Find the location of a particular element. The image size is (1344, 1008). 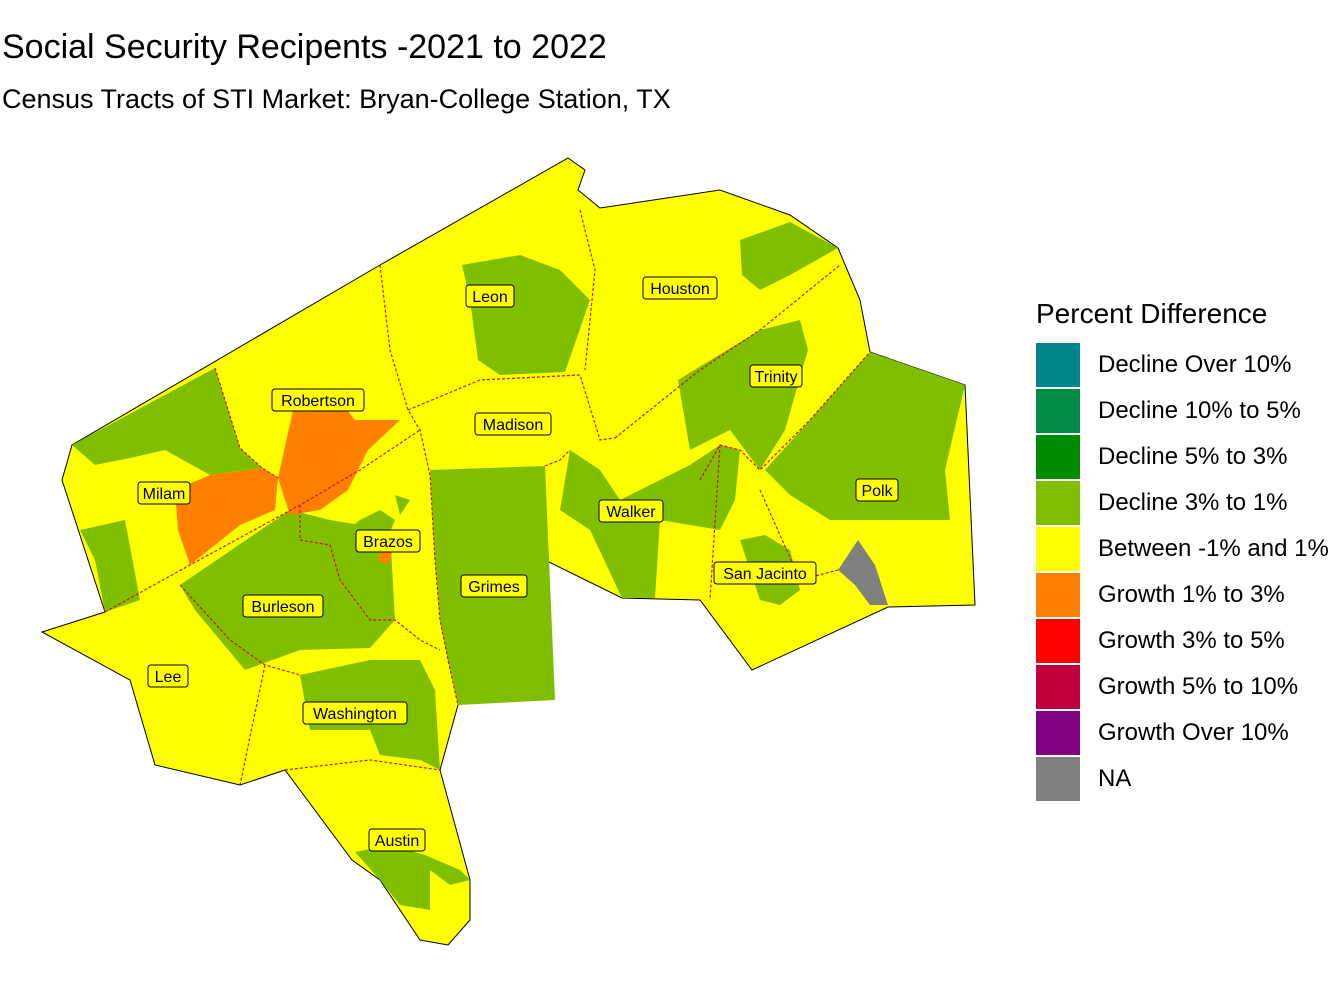

legend-label: Decline 10% to 5% is located at coordinates (1199, 410).